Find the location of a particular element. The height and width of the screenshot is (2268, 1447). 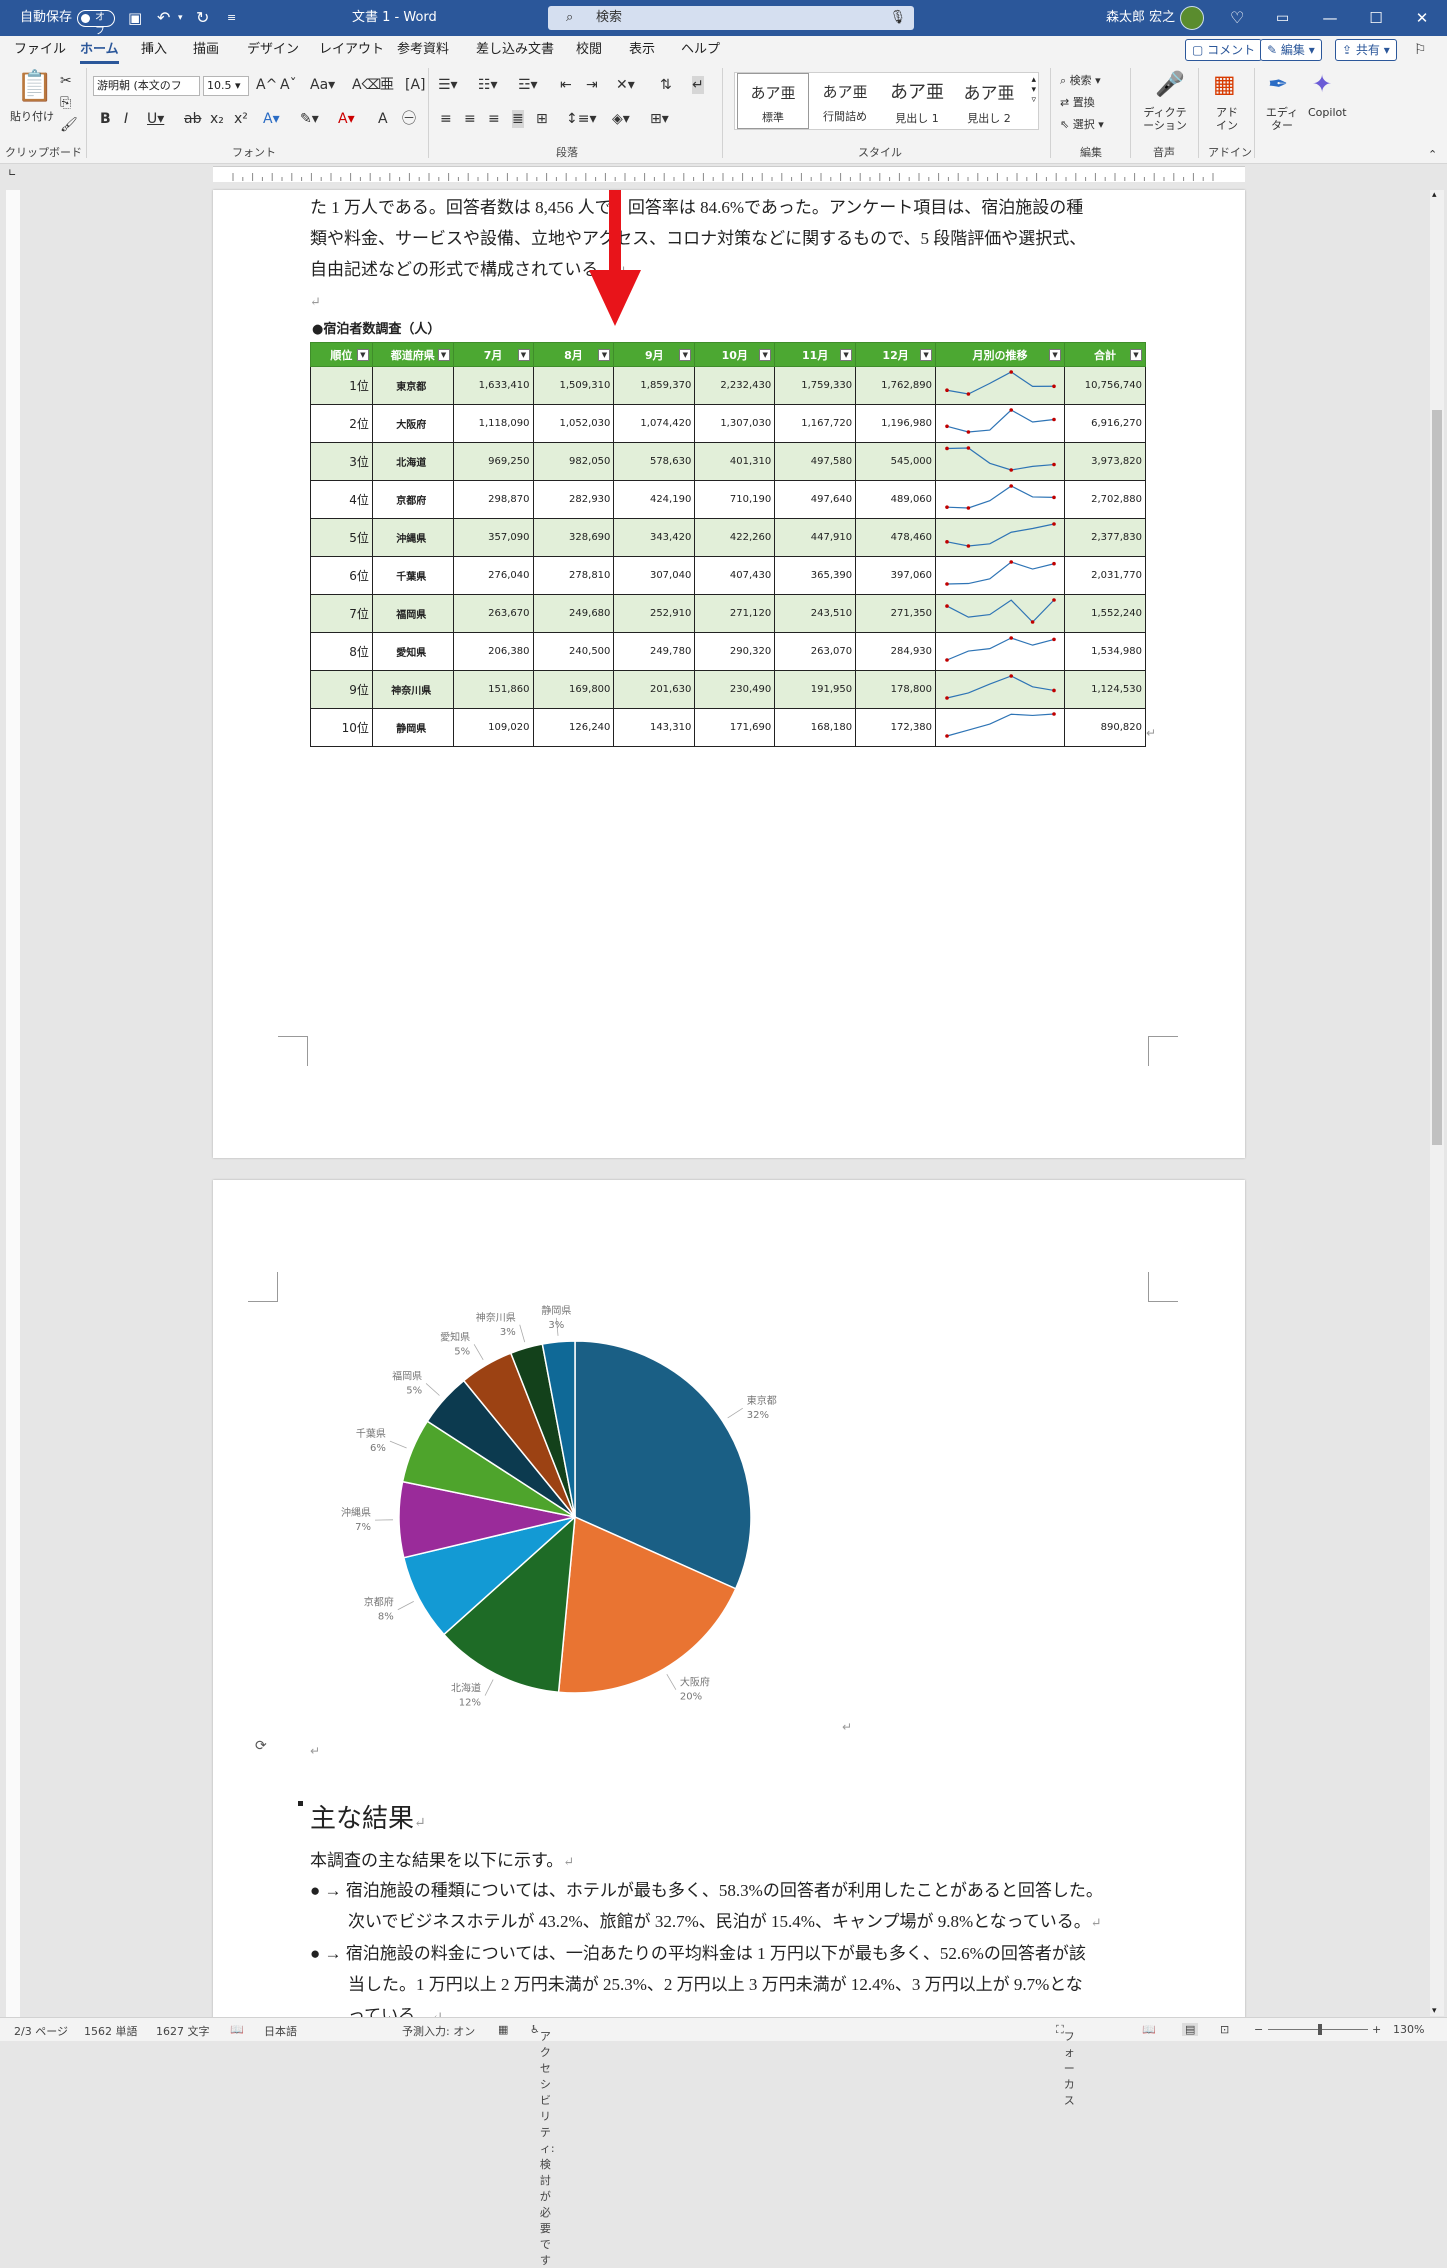

editor-icon: ✒ is located at coordinates (1278, 84).